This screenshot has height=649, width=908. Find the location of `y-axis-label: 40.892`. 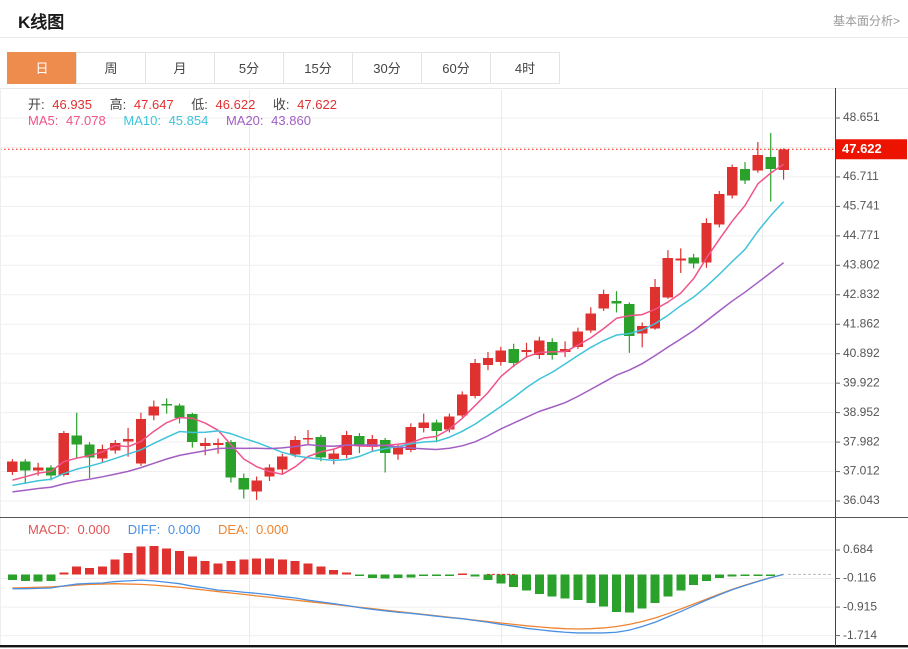

y-axis-label: 40.892 is located at coordinates (861, 353).